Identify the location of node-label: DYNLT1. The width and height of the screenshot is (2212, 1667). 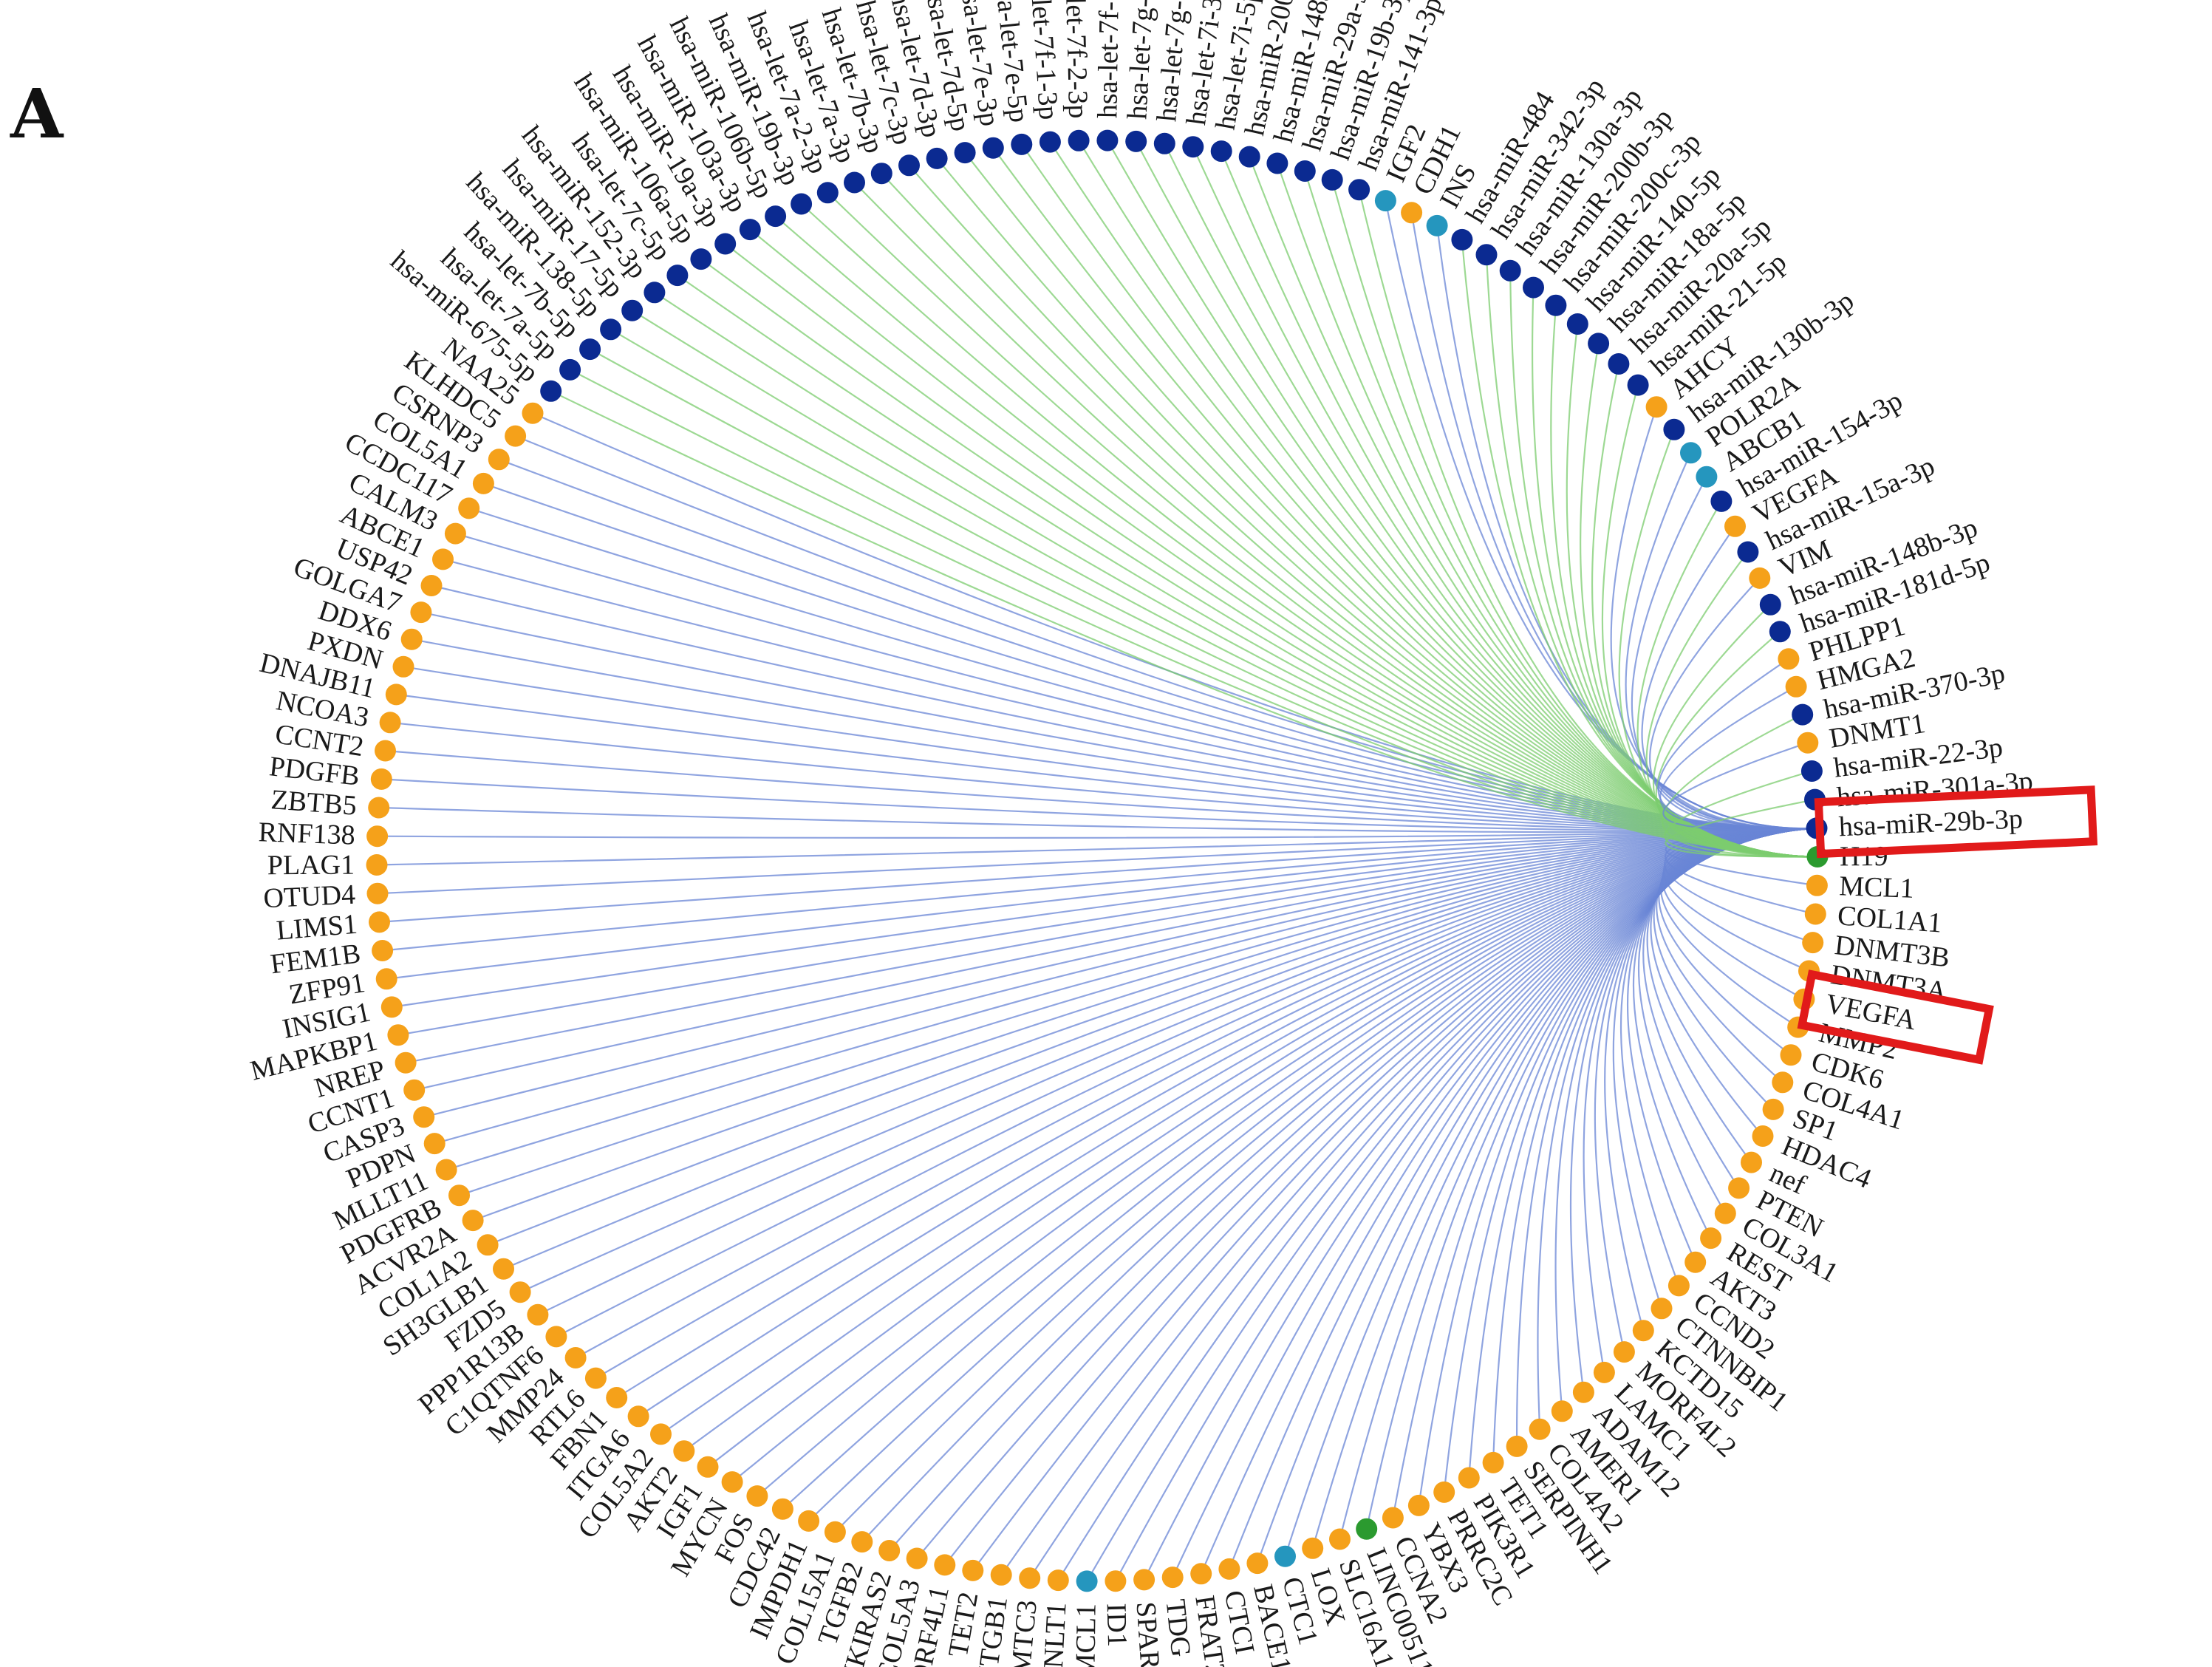
(1054, 1634).